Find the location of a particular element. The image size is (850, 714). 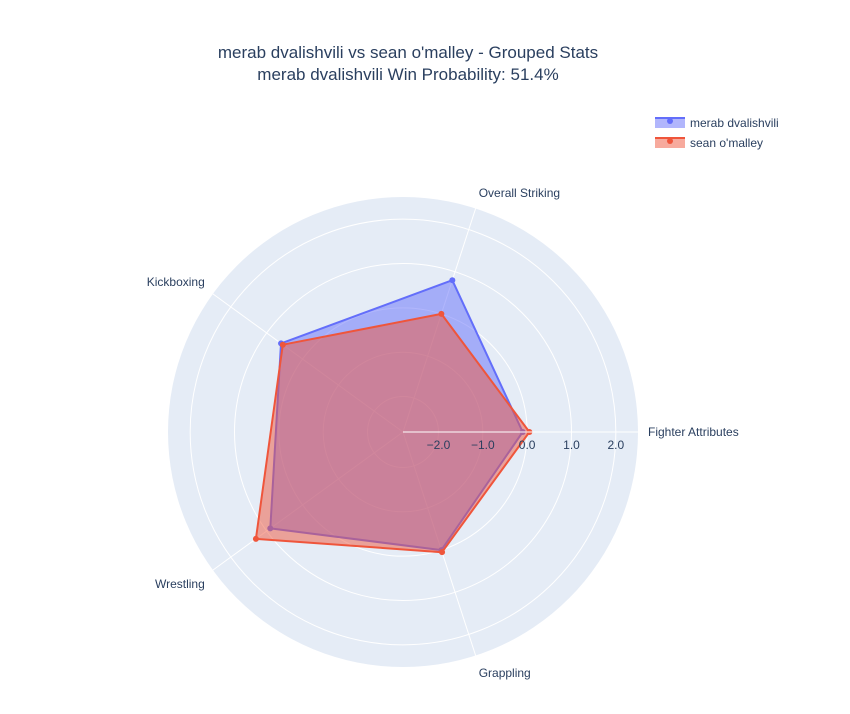

radial-tick-label: −2.0 is located at coordinates (439, 445).